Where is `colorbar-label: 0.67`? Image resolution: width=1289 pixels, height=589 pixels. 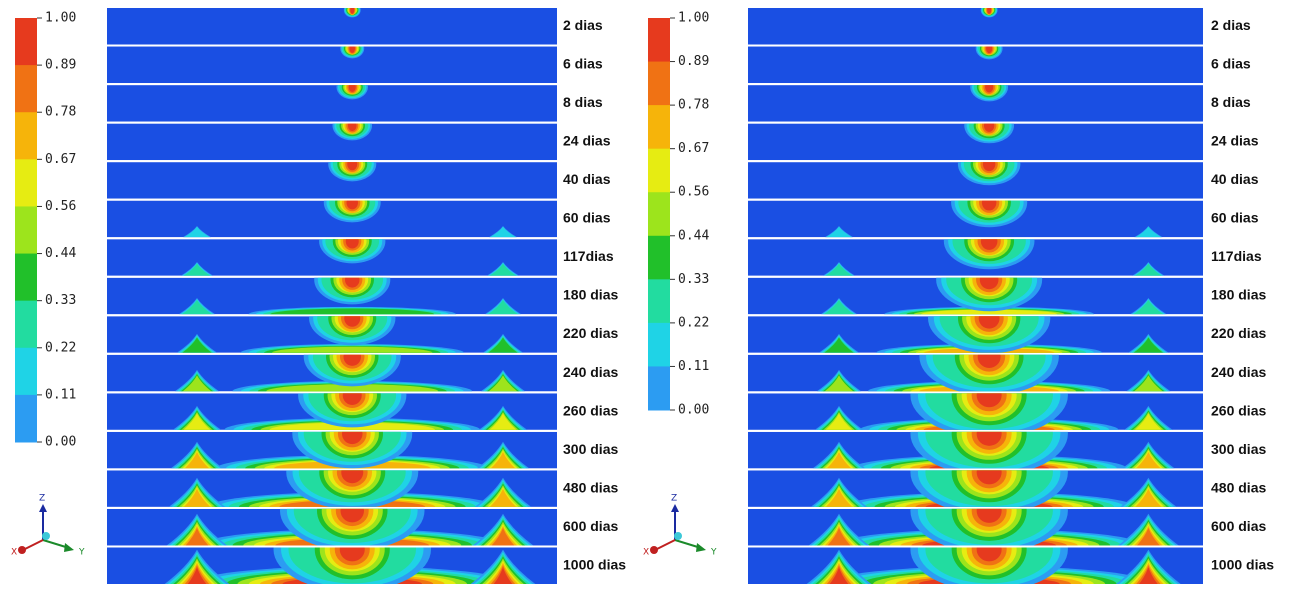 colorbar-label: 0.67 is located at coordinates (693, 148).